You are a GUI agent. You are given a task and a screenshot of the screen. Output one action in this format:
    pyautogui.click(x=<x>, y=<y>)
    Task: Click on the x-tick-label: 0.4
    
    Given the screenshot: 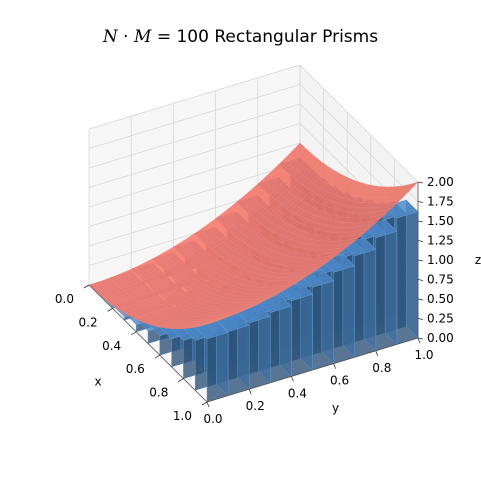 What is the action you would take?
    pyautogui.click(x=111, y=346)
    